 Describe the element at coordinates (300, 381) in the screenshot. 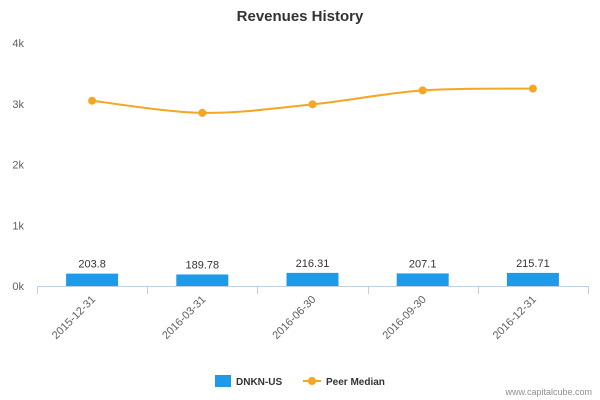

I see `legend: DNKN-US Peer Median` at that location.